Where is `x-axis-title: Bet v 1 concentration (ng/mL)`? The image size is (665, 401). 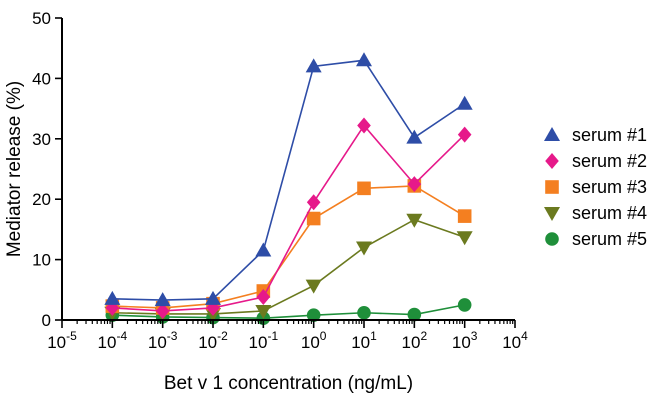
x-axis-title: Bet v 1 concentration (ng/mL) is located at coordinates (288, 383).